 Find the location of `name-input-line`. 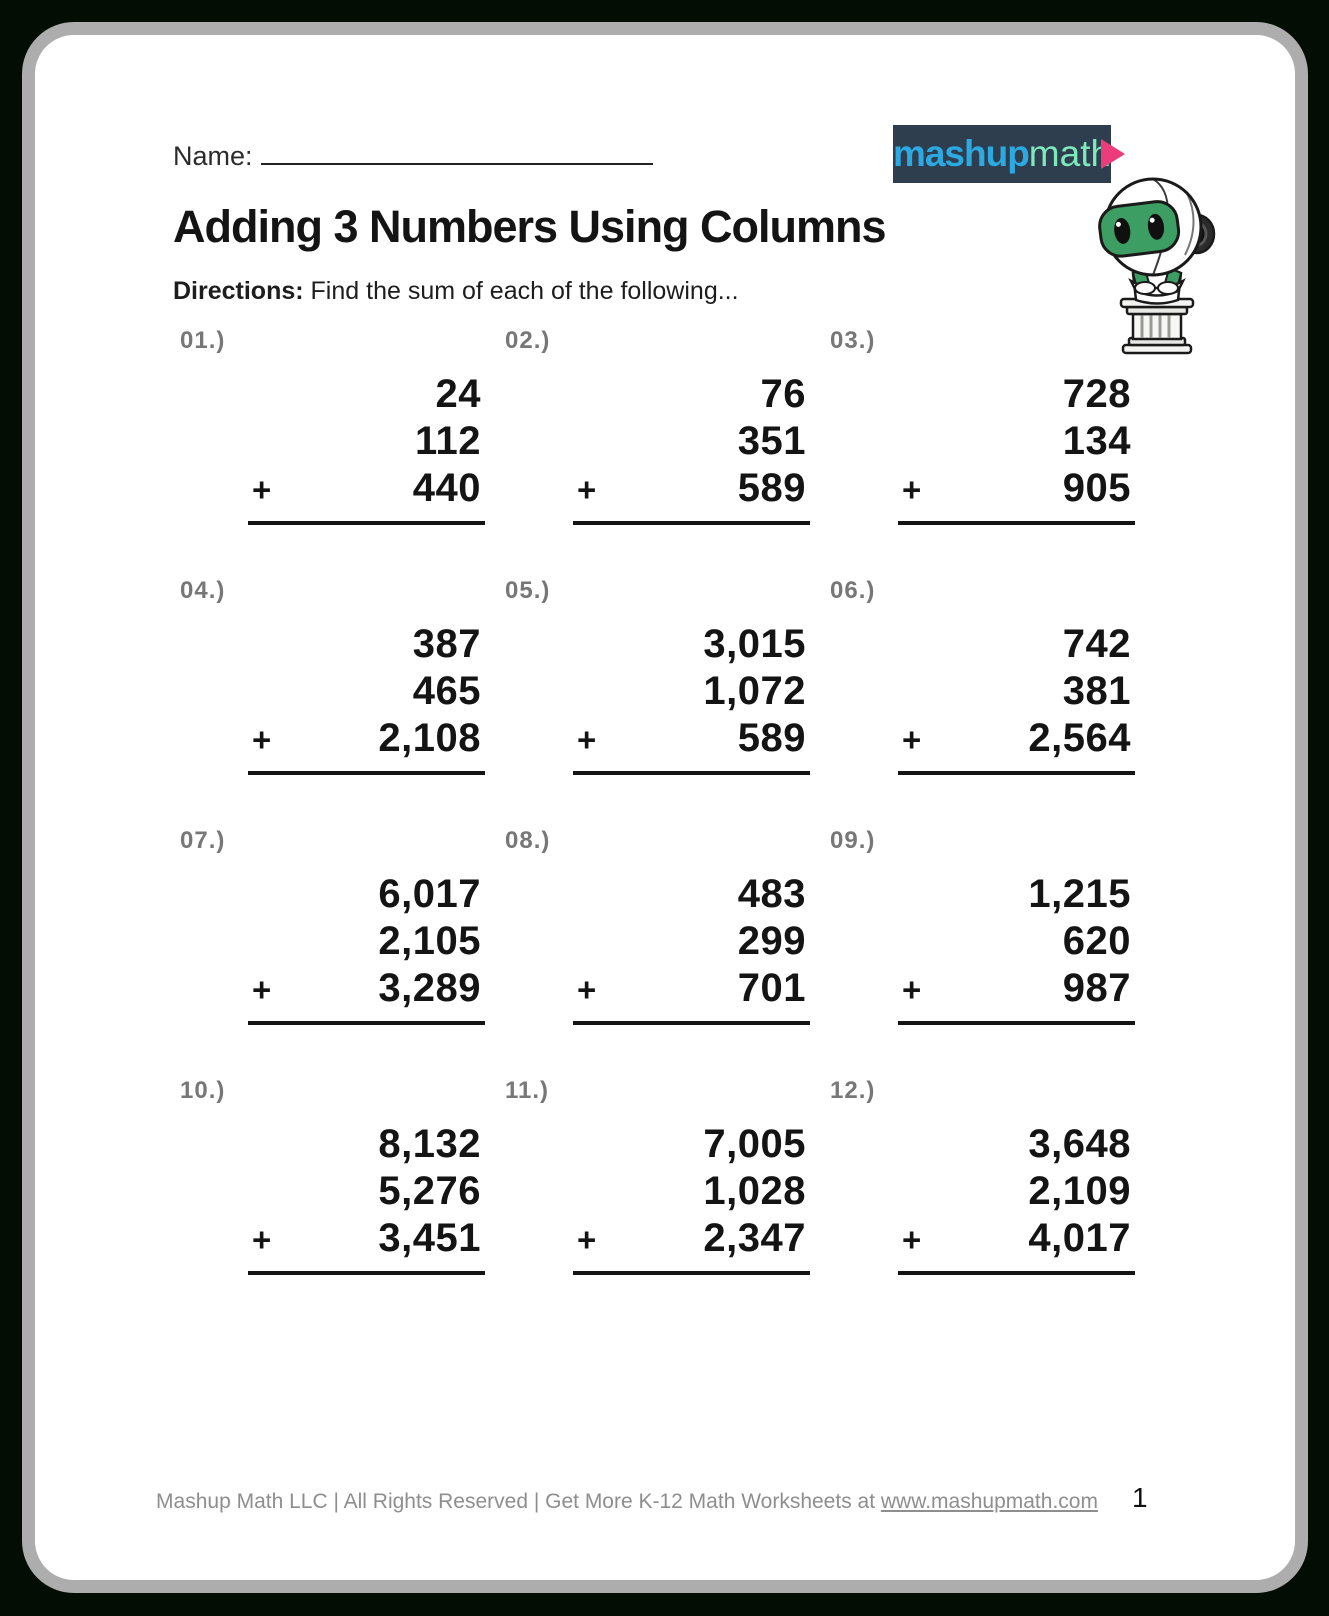

name-input-line is located at coordinates (456, 152).